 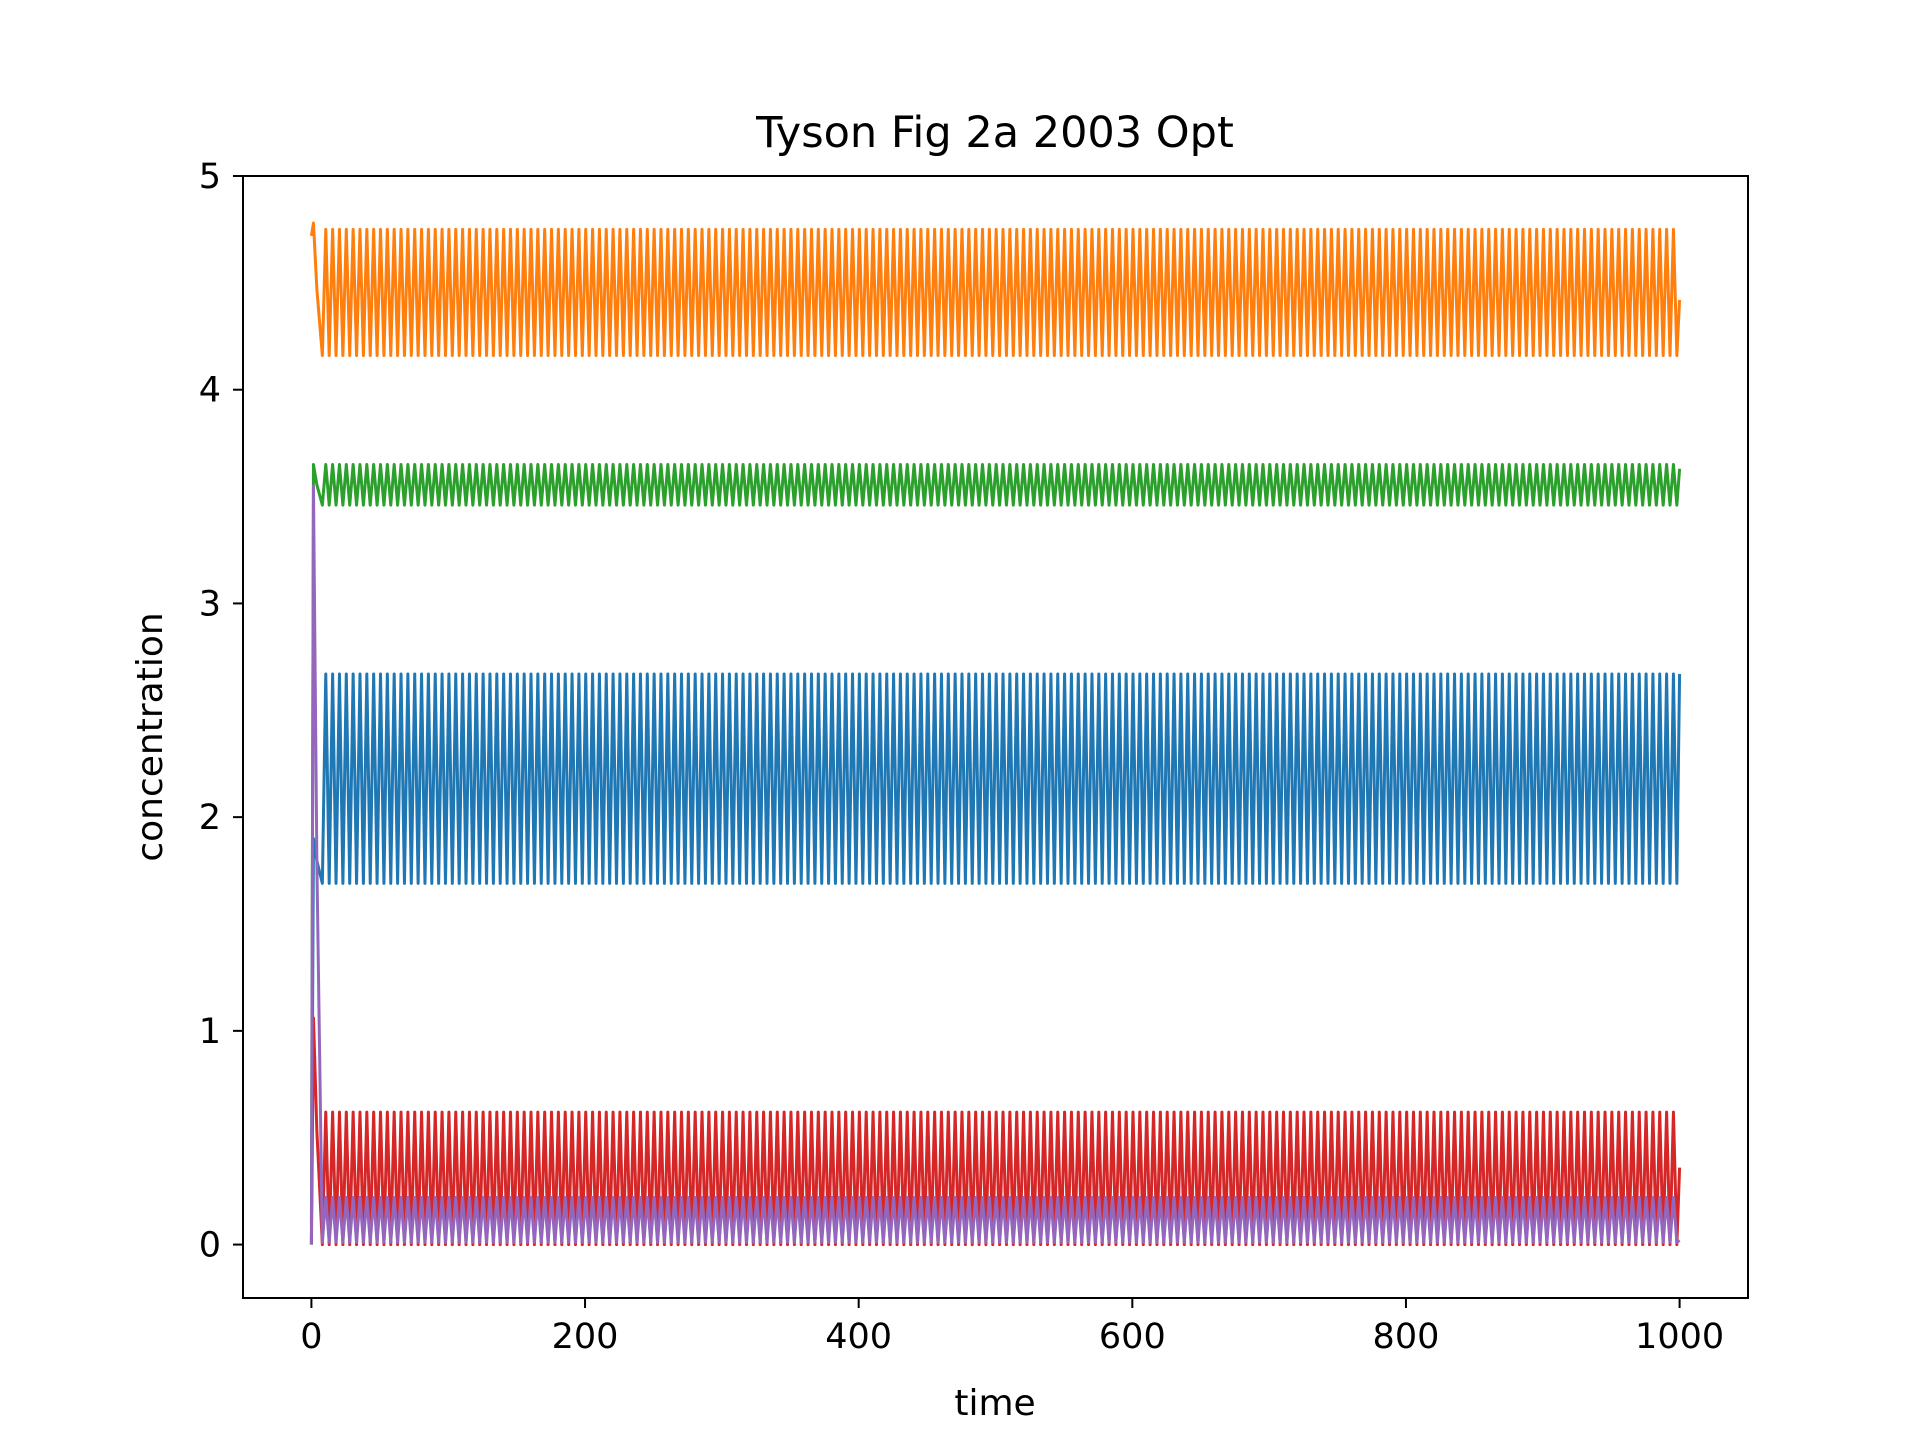 What do you see at coordinates (210, 177) in the screenshot?
I see `y-tick-label: 5` at bounding box center [210, 177].